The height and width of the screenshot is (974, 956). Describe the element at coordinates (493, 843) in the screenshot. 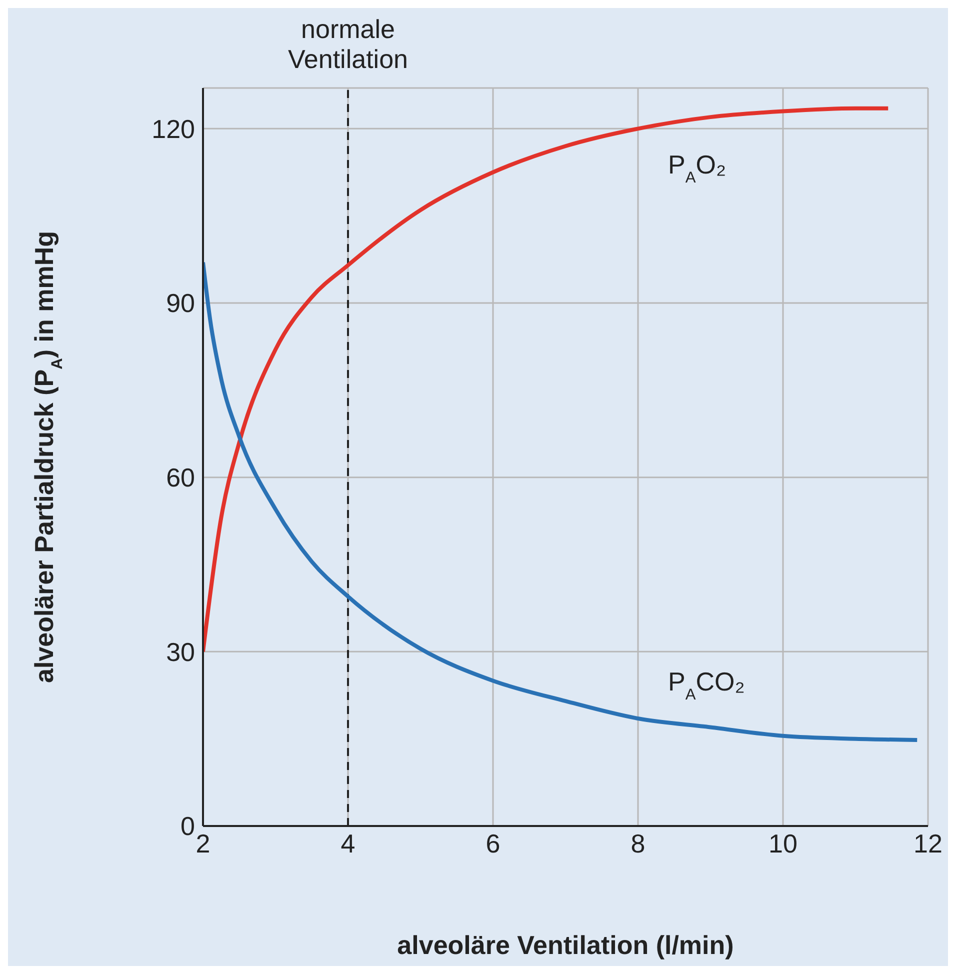

I see `x-tick-label: 6` at that location.